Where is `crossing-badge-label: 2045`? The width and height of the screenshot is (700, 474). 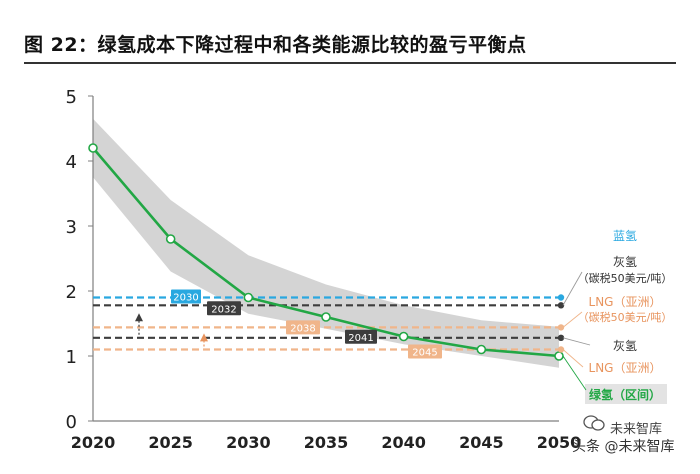
crossing-badge-label: 2045 is located at coordinates (424, 353).